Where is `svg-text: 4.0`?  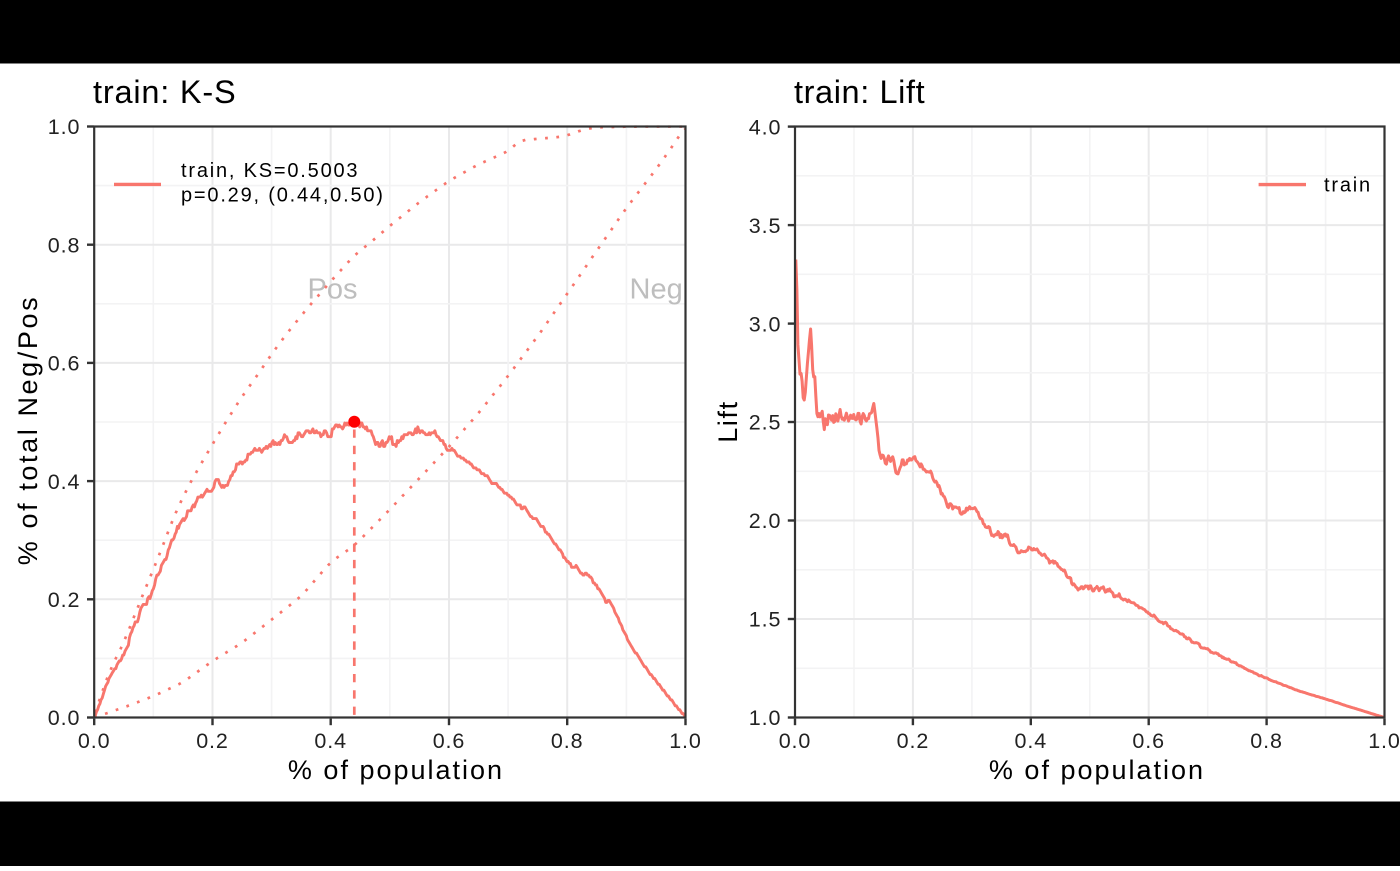
svg-text: 4.0 is located at coordinates (765, 127).